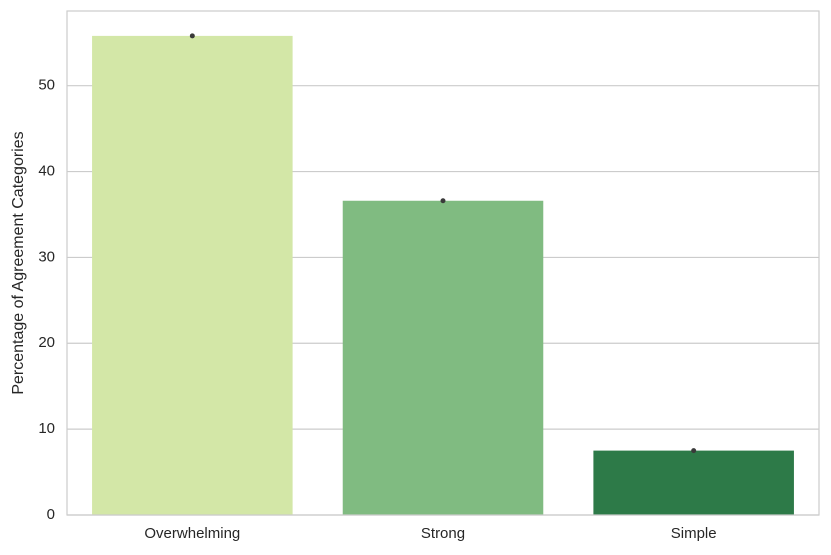 The height and width of the screenshot is (555, 831). I want to click on y-tick-label: 30, so click(46, 256).